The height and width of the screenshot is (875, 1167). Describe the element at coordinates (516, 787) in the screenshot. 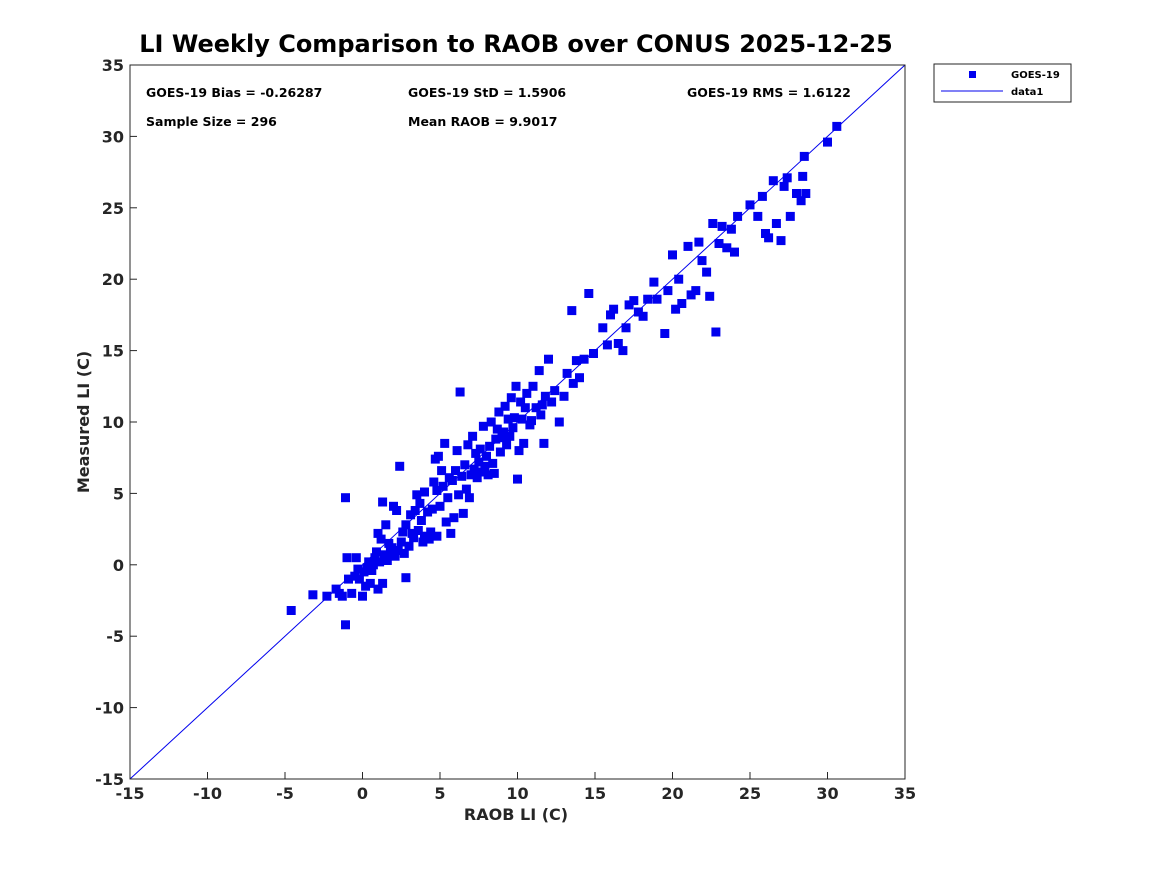

I see `x-axis: -15 -10 -5 0 5 10 15 20 25 30 35` at that location.